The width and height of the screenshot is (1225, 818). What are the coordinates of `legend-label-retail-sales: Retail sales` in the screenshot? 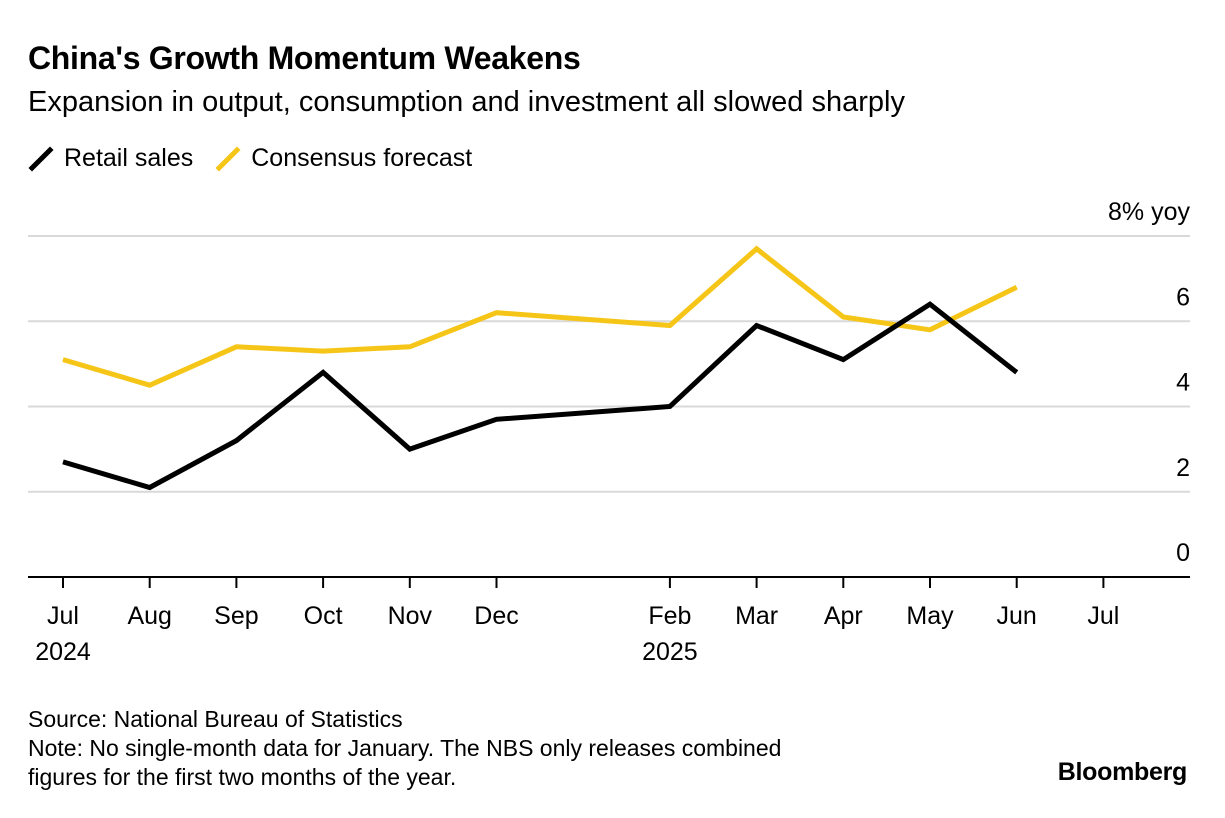 It's located at (129, 158).